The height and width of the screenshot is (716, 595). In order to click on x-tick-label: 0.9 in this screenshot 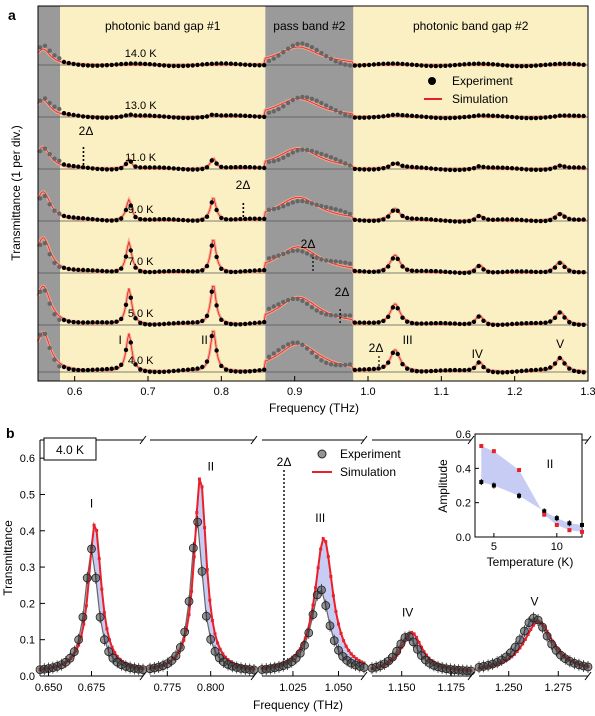, I will do `click(294, 392)`.